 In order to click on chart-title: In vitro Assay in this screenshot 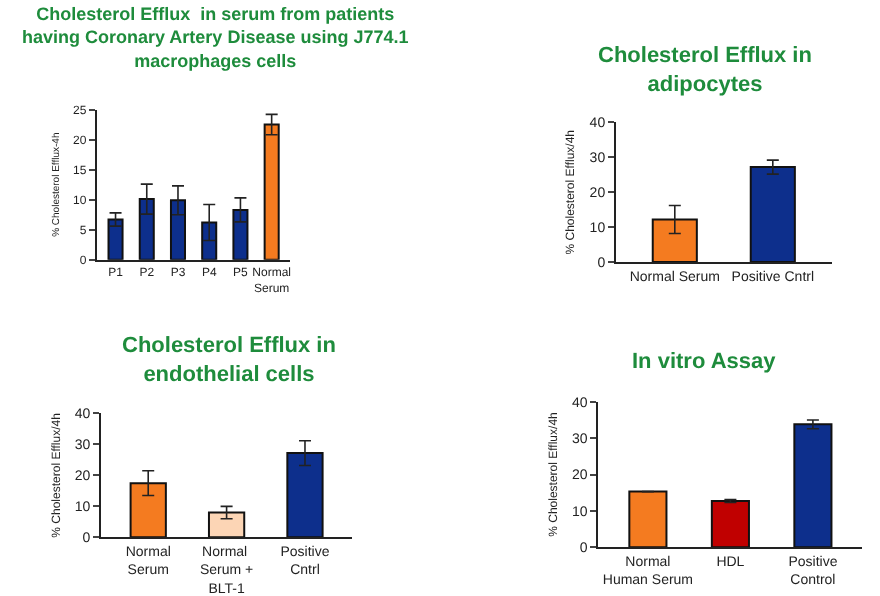, I will do `click(705, 362)`.